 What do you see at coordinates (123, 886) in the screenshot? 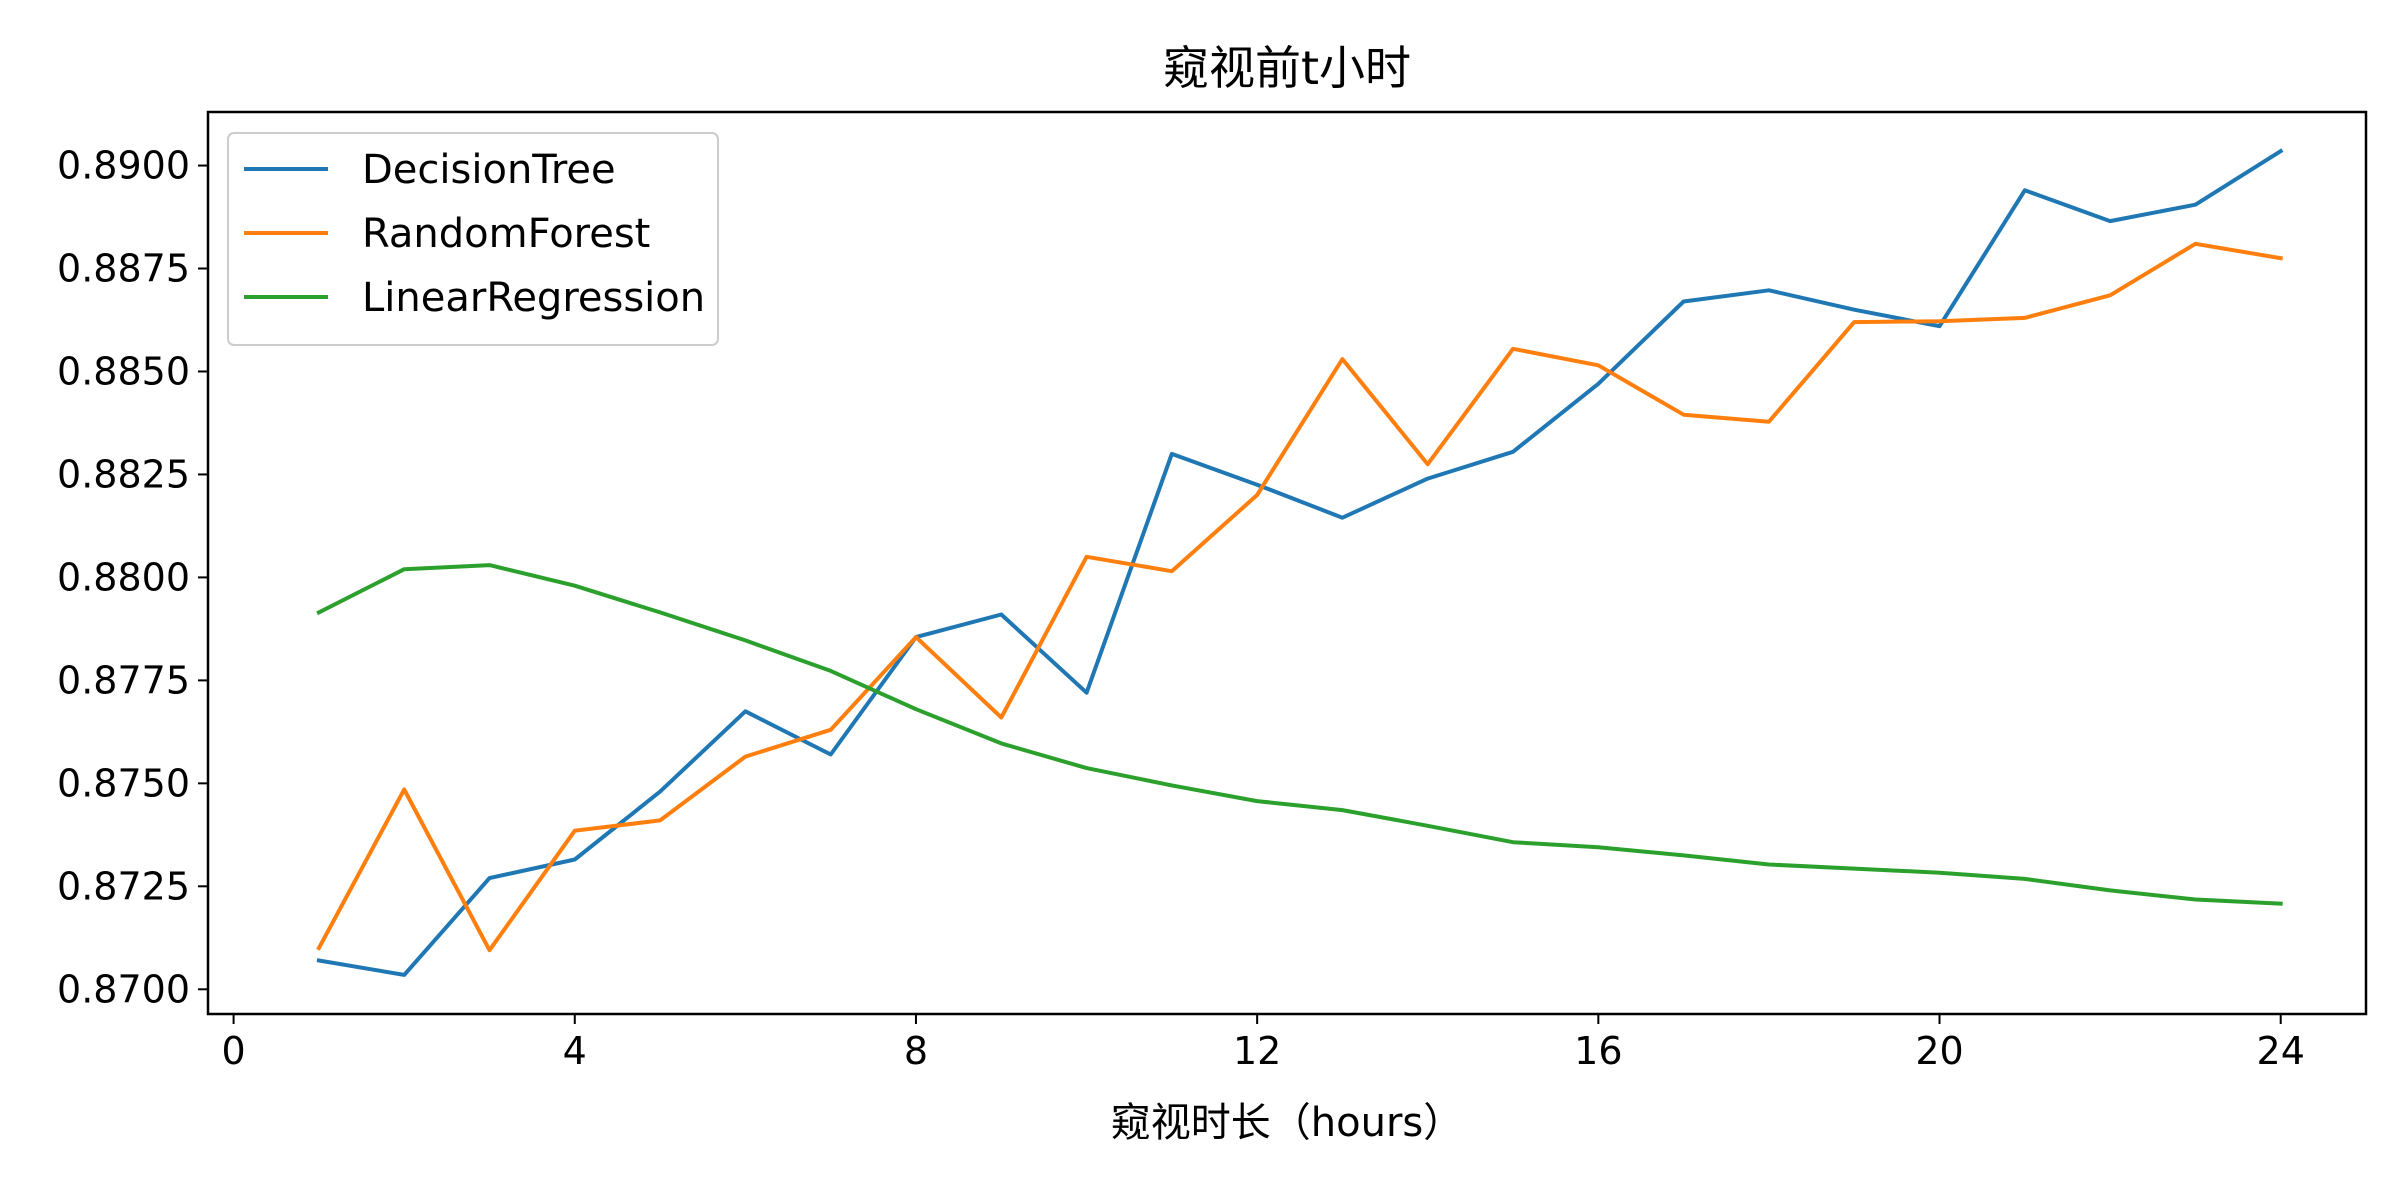
I see `y-tick-label: 0.8725` at bounding box center [123, 886].